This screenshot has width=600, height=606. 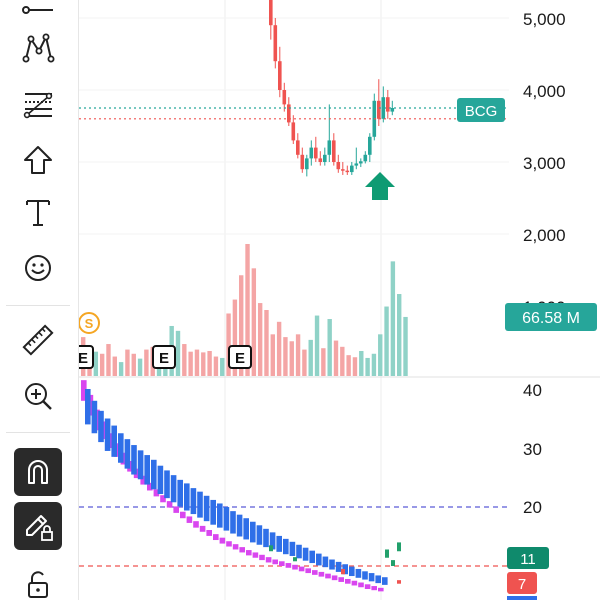 What do you see at coordinates (38, 104) in the screenshot?
I see `fib-retracement-icon` at bounding box center [38, 104].